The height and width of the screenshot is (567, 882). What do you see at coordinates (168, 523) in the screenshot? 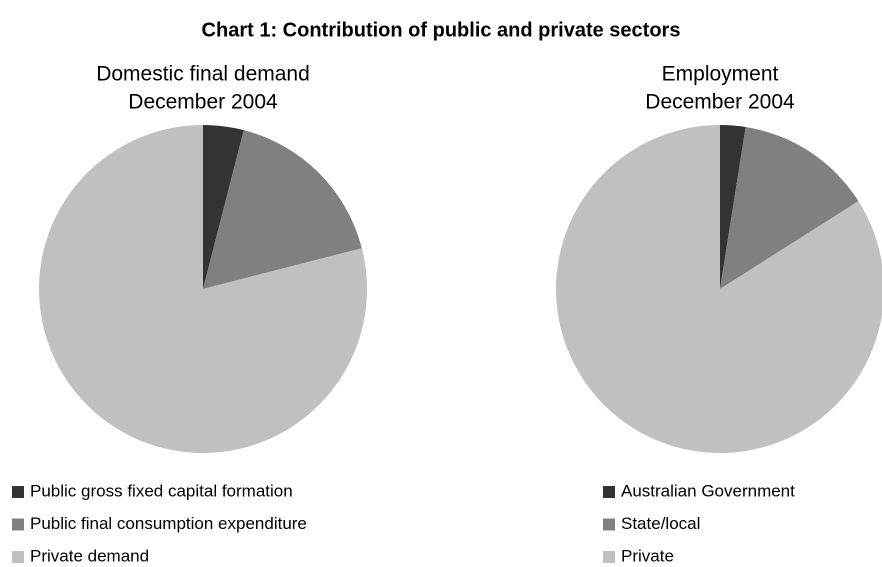
I see `legend-label: Public final consumption expenditure` at bounding box center [168, 523].